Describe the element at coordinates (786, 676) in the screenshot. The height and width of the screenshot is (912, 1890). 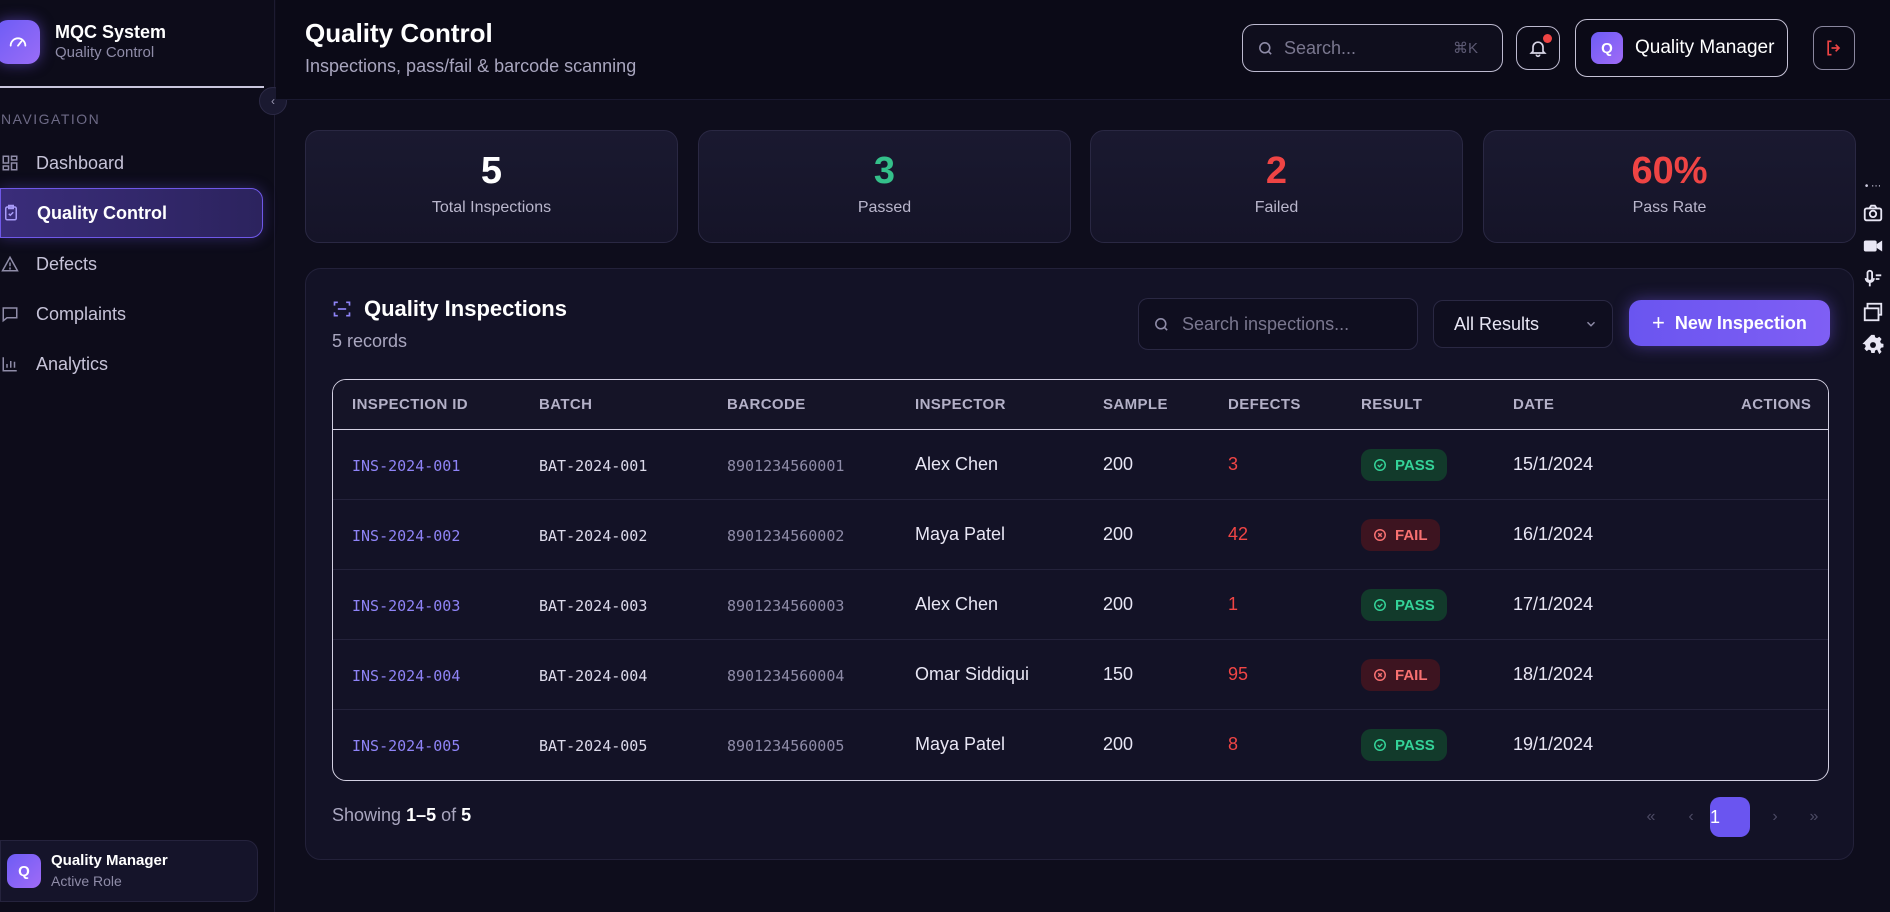
I see `barcode-cell: 8901234560004` at that location.